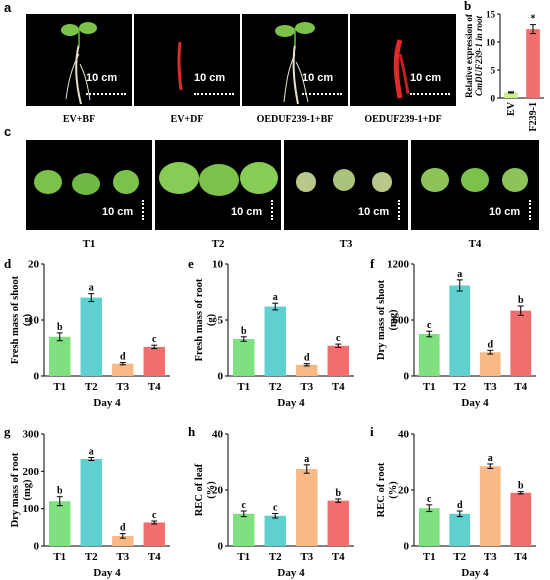  I want to click on fluorescence-illustration, so click(401, 69).